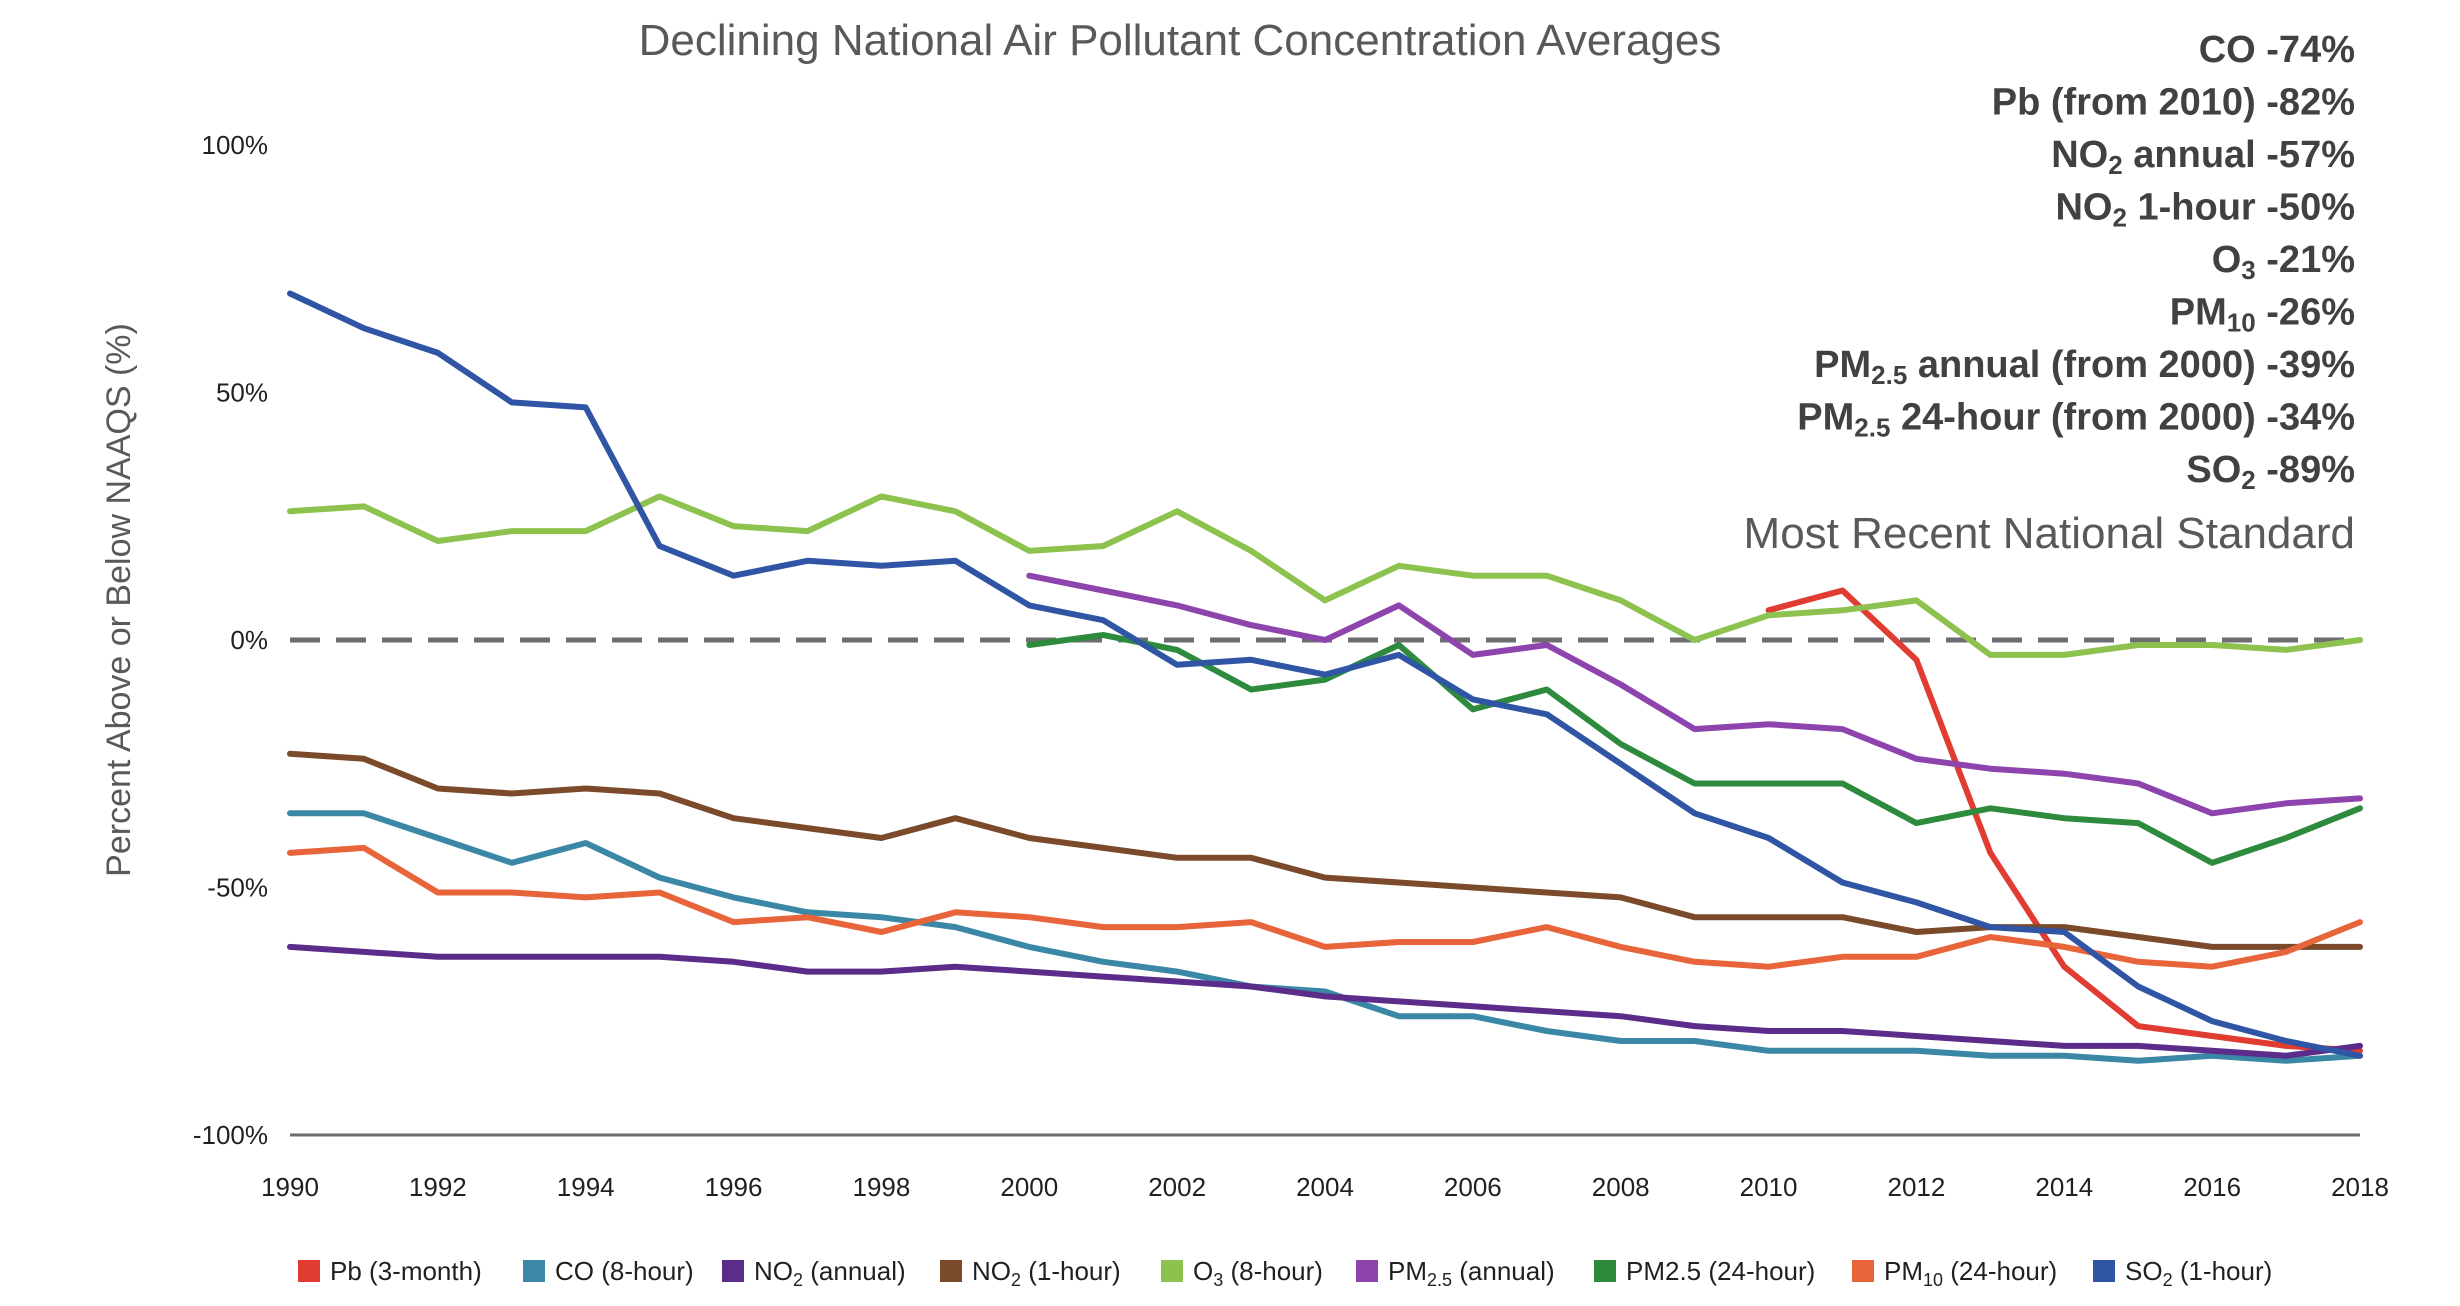  What do you see at coordinates (1863, 1271) in the screenshot?
I see `legend-swatch-pm10` at bounding box center [1863, 1271].